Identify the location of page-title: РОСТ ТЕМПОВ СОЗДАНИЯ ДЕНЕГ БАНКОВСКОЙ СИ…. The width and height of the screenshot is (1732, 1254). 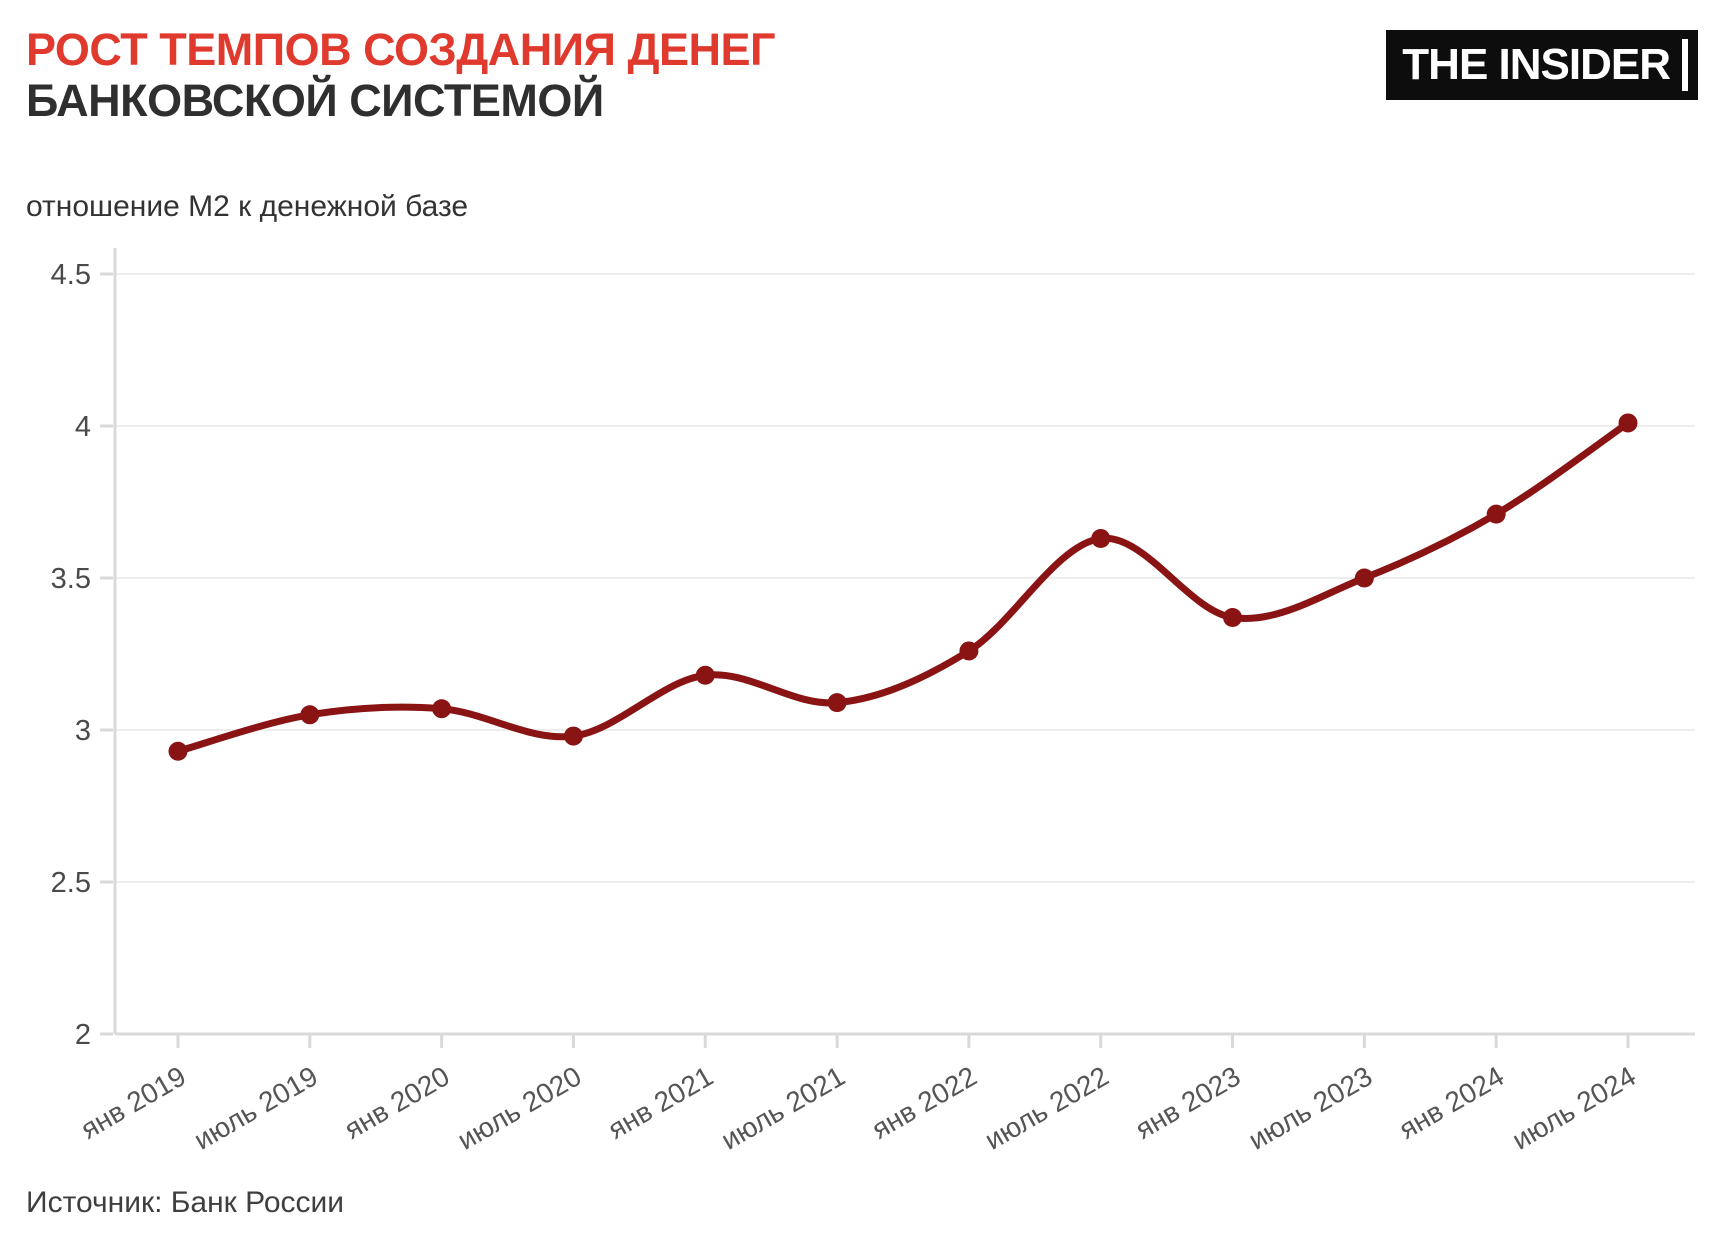
(401, 75).